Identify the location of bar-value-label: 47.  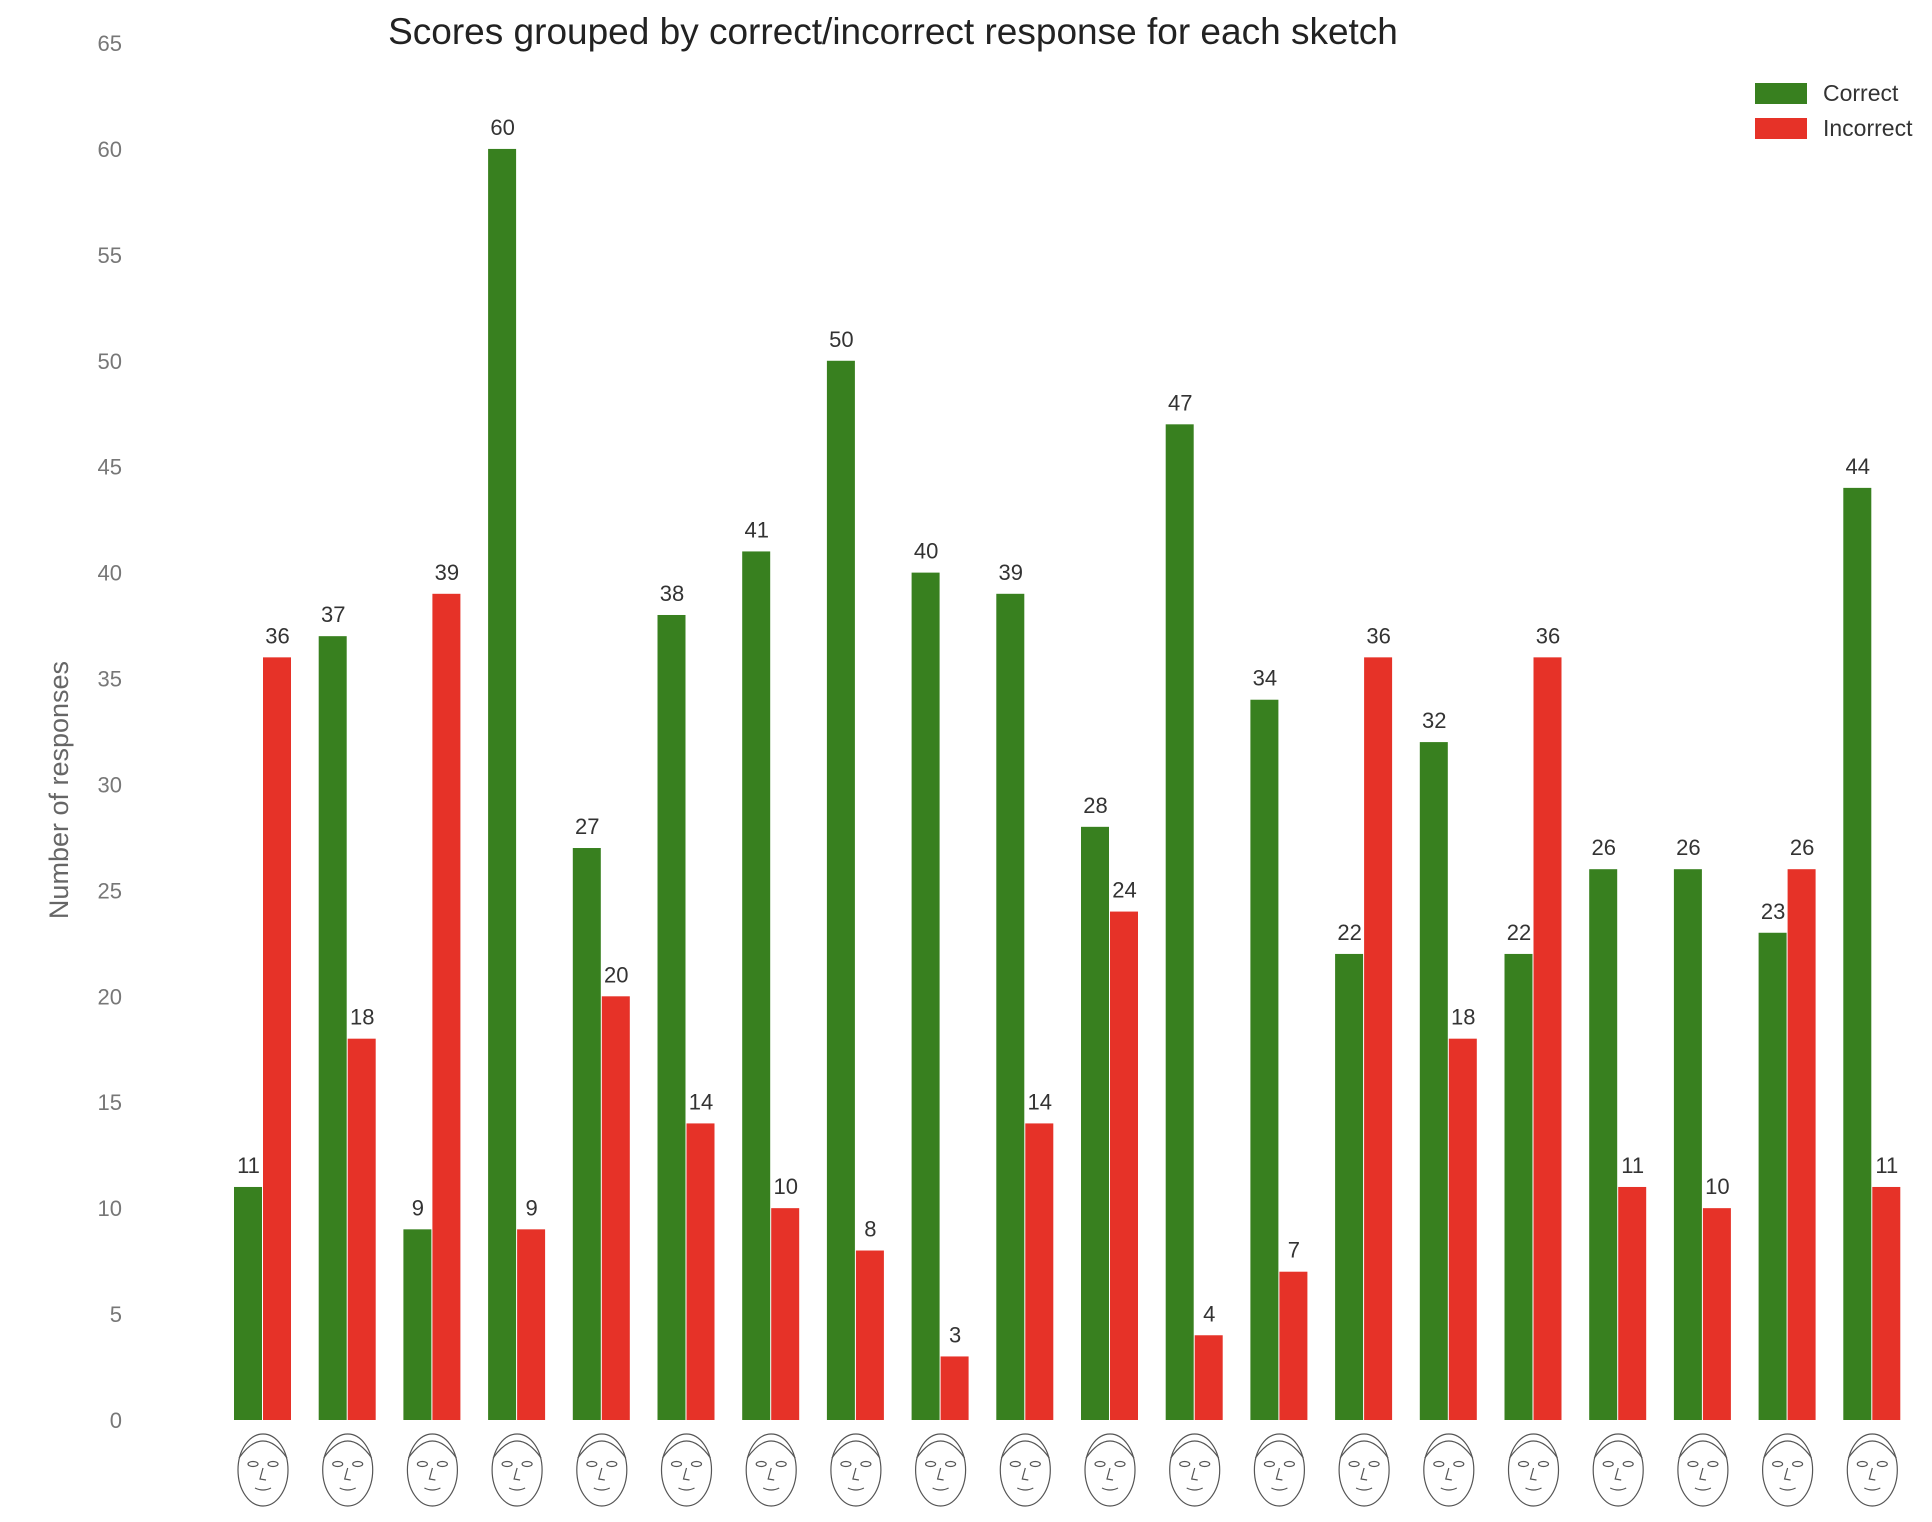
(1180, 402).